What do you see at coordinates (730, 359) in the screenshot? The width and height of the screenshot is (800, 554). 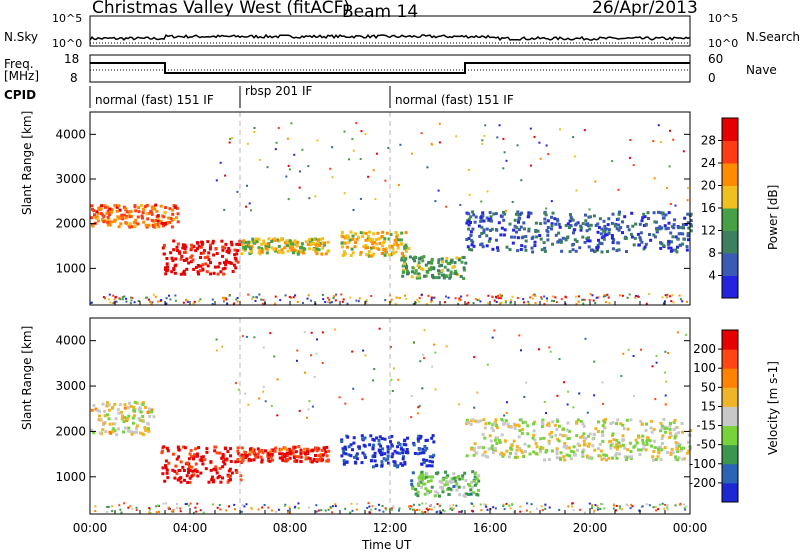 I see `velocity-colorbar-swatch` at bounding box center [730, 359].